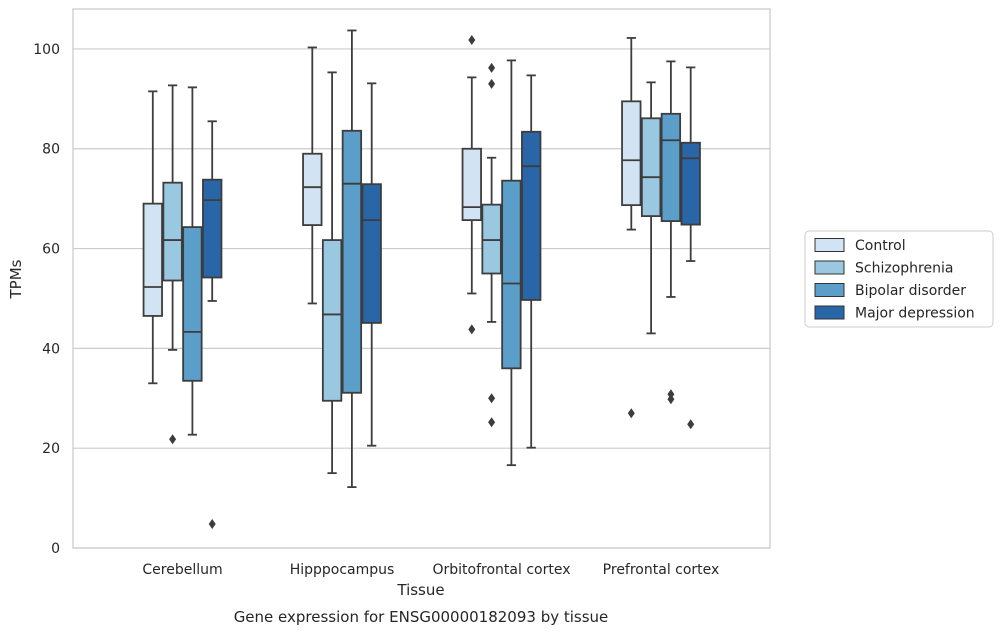  I want to click on y-axis-label: TPMs, so click(16, 279).